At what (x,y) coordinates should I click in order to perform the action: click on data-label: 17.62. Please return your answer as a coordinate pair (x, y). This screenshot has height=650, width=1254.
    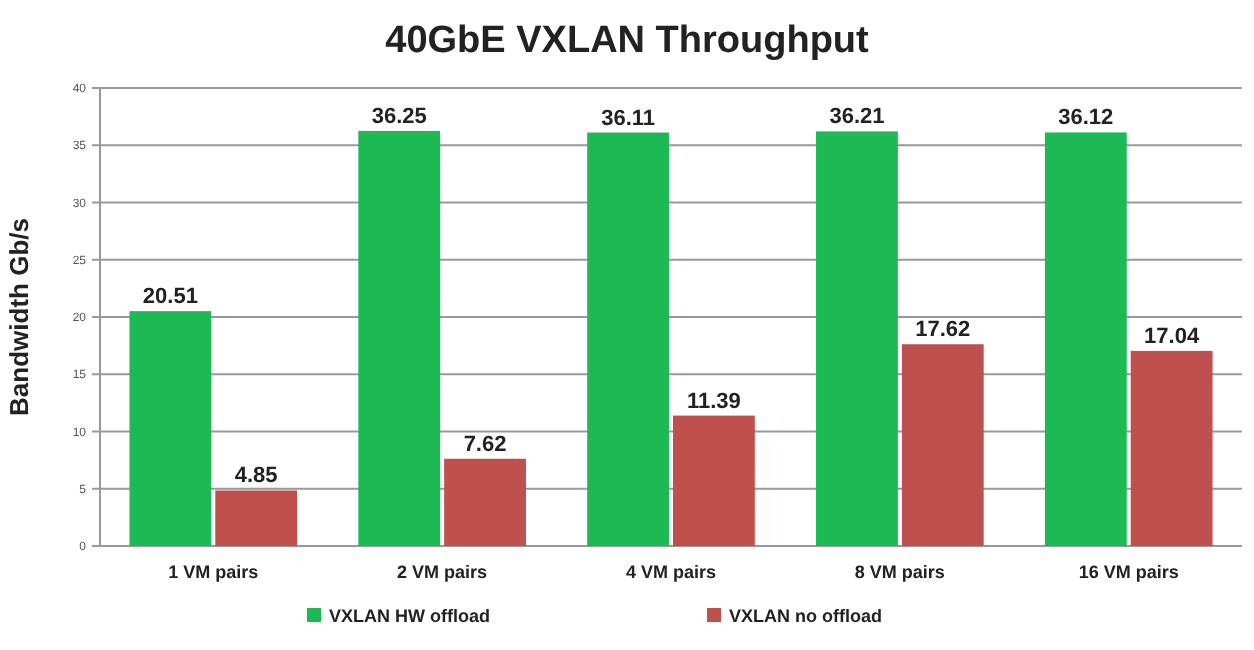
    Looking at the image, I should click on (943, 330).